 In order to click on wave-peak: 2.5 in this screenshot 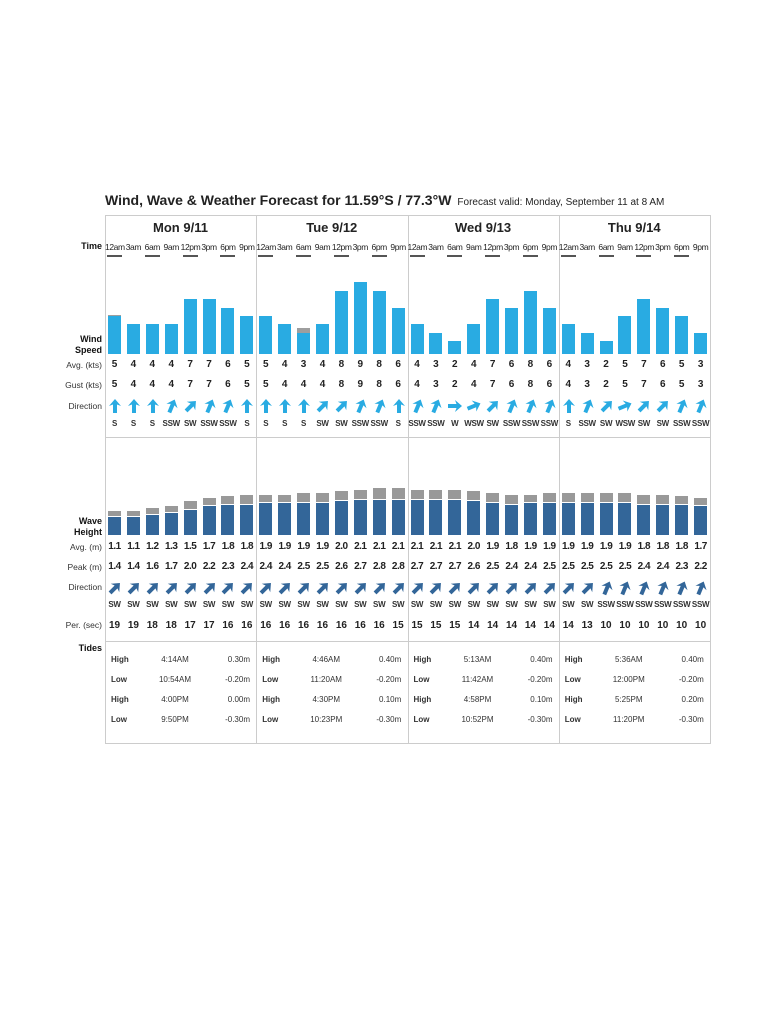, I will do `click(549, 566)`.